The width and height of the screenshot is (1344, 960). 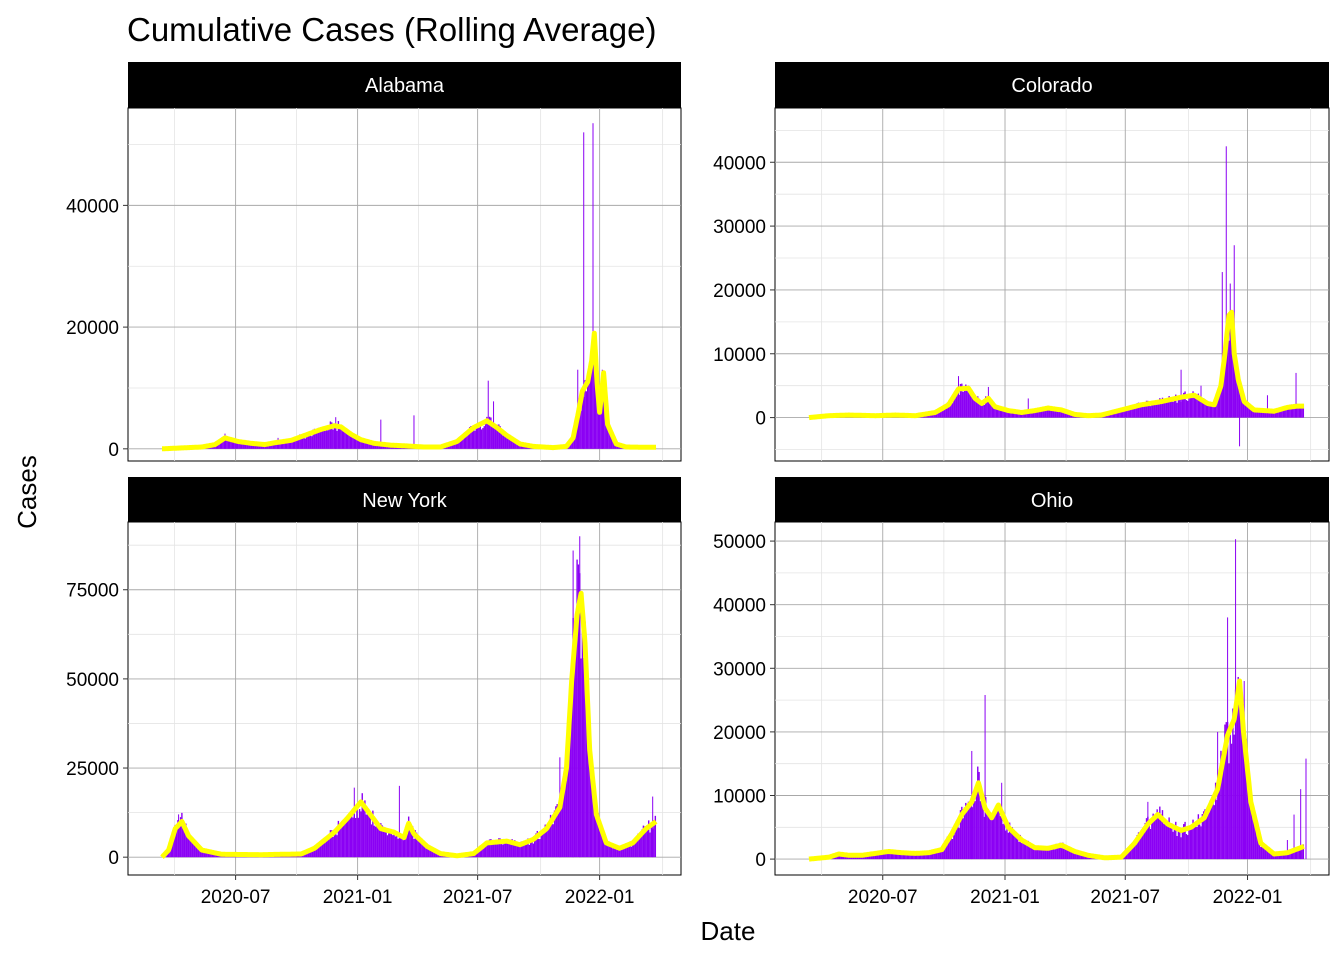 What do you see at coordinates (760, 419) in the screenshot?
I see `y-tick-label: 0` at bounding box center [760, 419].